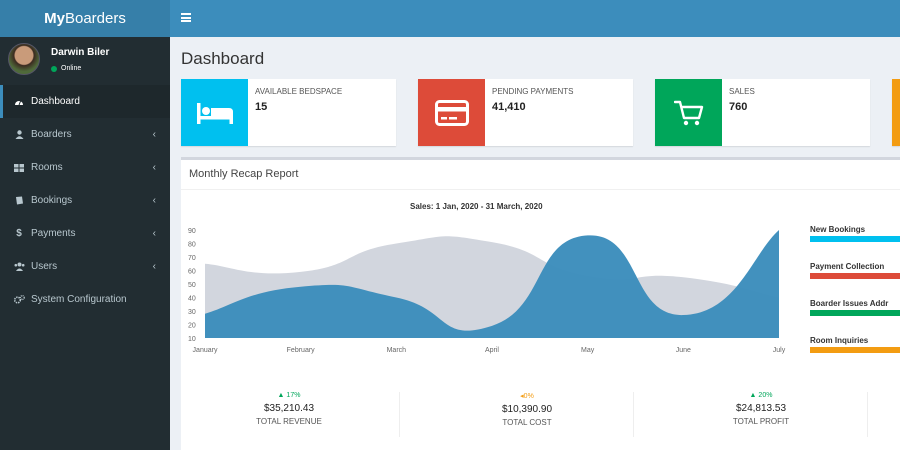 This screenshot has width=900, height=450. I want to click on user-icon, so click(19, 134).